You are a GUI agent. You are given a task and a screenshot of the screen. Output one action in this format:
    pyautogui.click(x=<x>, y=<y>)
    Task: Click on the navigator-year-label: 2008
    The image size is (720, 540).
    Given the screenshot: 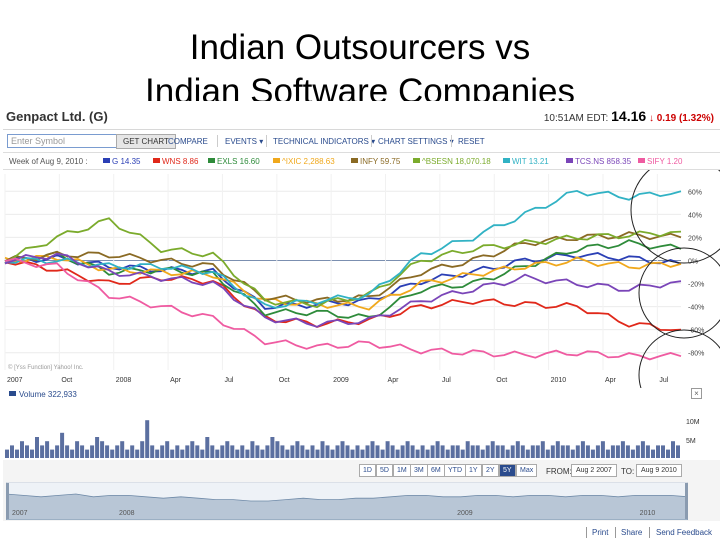 What is the action you would take?
    pyautogui.click(x=127, y=513)
    